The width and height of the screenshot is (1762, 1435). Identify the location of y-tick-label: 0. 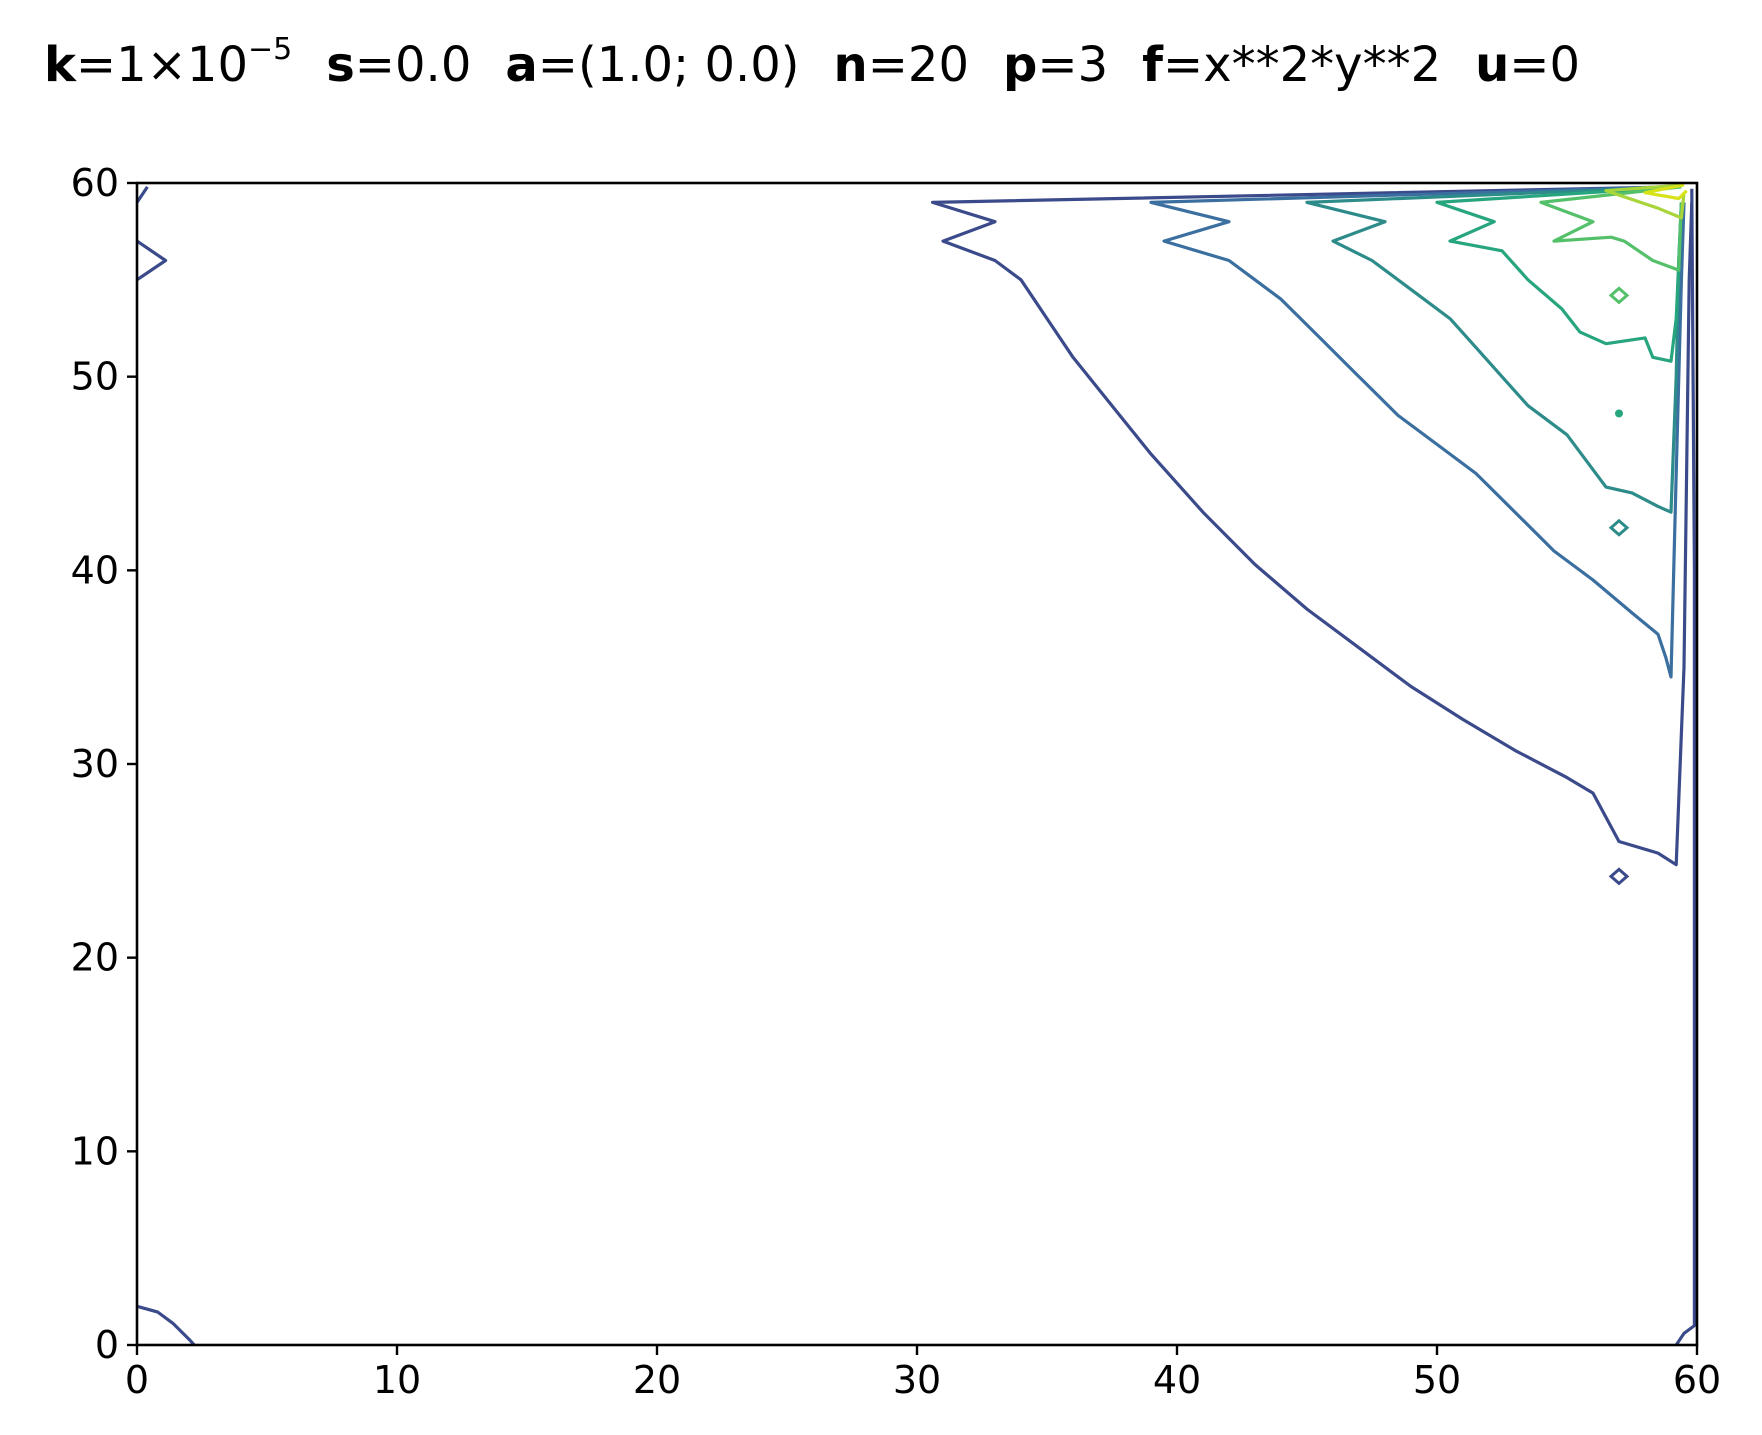
(107, 1345).